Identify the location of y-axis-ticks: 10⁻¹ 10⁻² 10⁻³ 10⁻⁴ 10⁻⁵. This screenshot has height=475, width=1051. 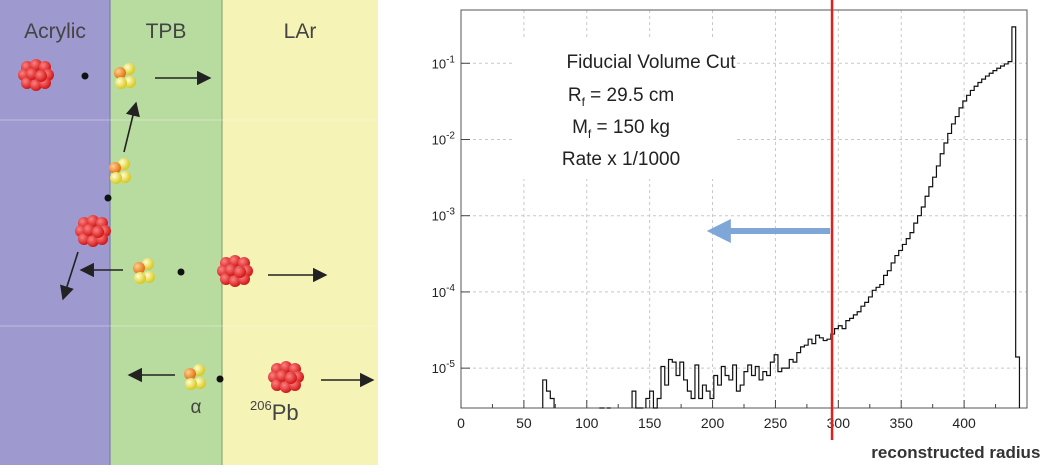
(451, 215).